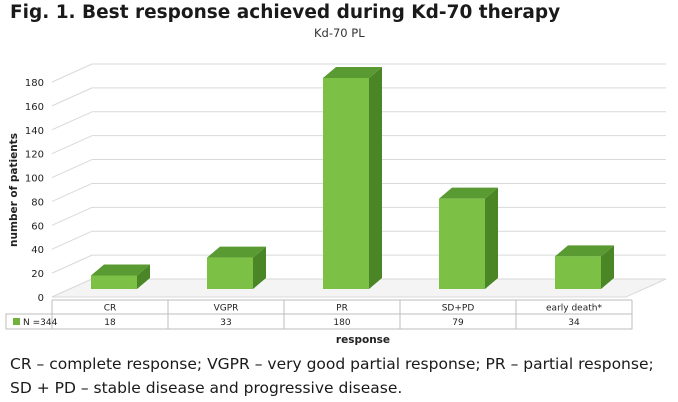 This screenshot has width=678, height=402. I want to click on value-label: 79, so click(458, 323).